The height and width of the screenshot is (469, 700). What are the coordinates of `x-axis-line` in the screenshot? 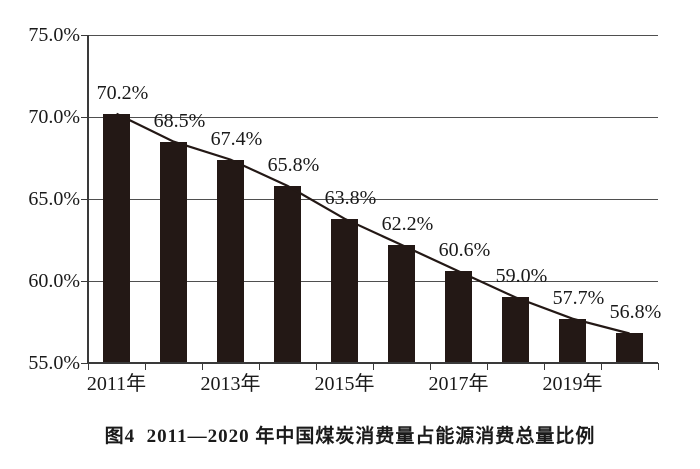 It's located at (372, 363).